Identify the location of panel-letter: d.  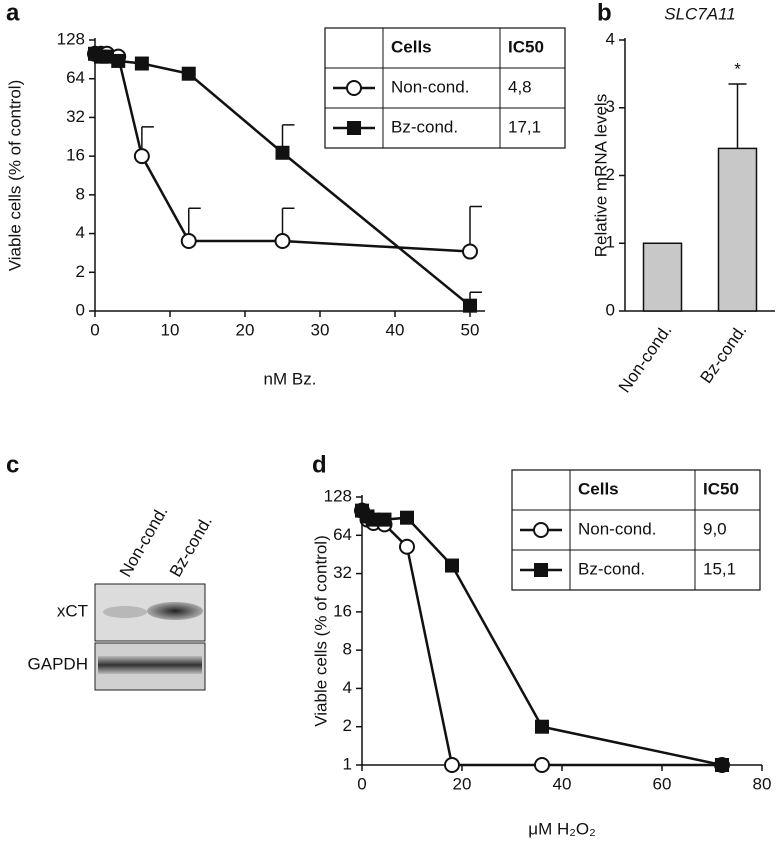
(319, 464).